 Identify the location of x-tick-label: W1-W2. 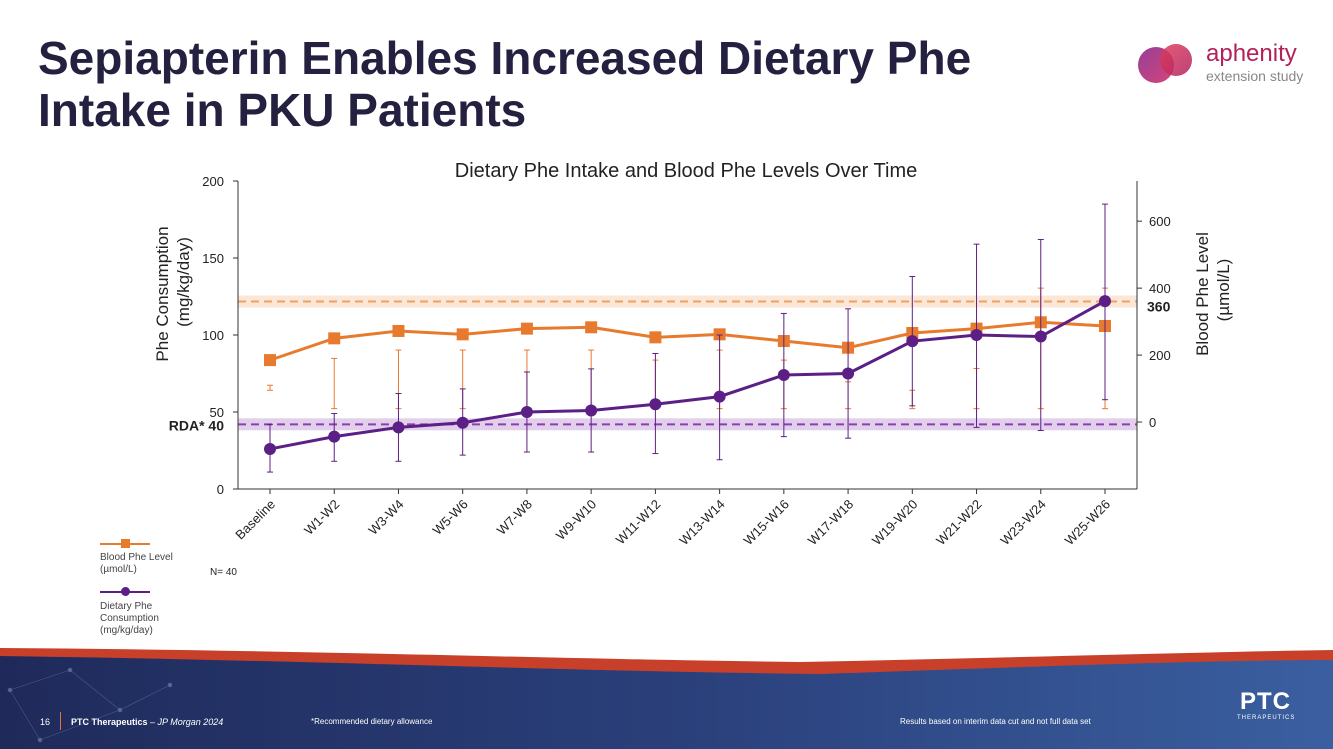
(321, 517).